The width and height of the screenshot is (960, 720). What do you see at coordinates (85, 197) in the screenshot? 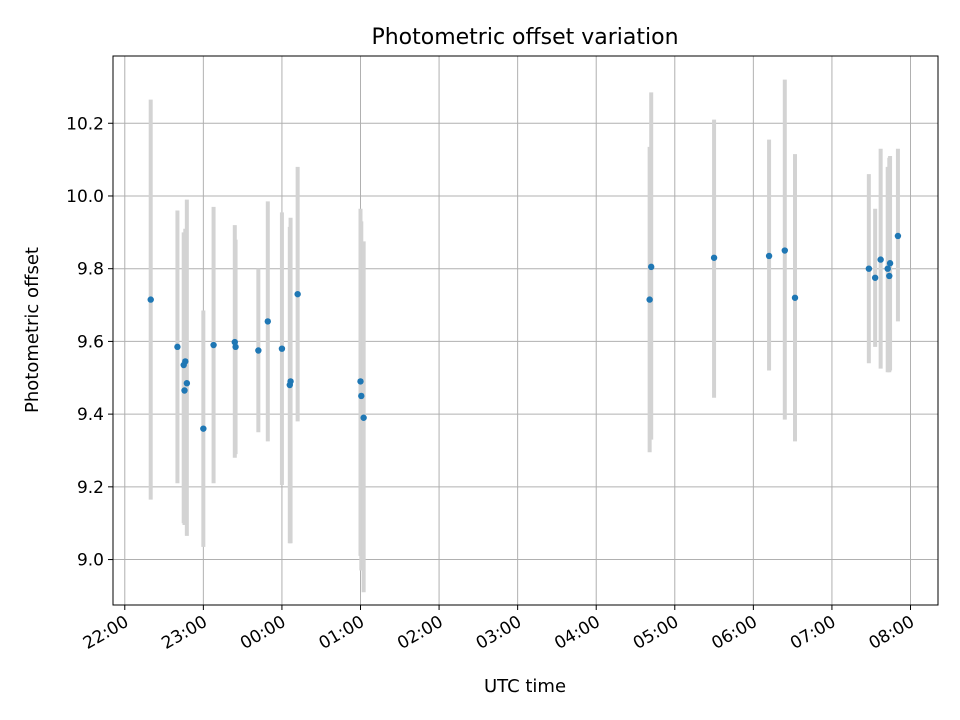
I see `y-tick-label: 10.0` at bounding box center [85, 197].